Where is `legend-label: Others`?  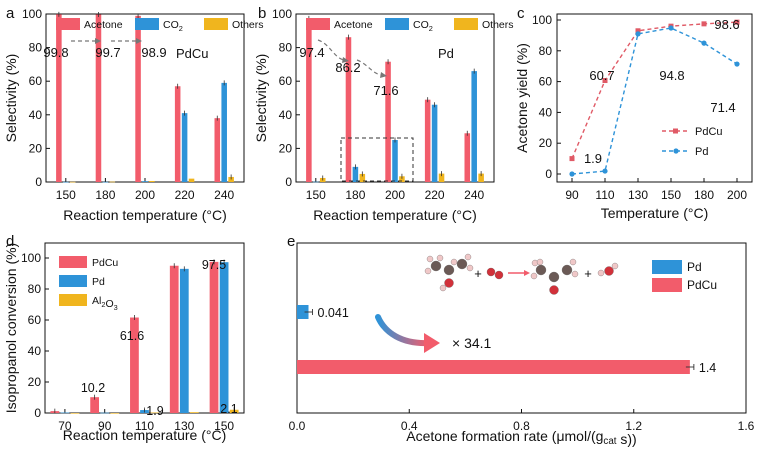
legend-label: Others is located at coordinates (498, 25).